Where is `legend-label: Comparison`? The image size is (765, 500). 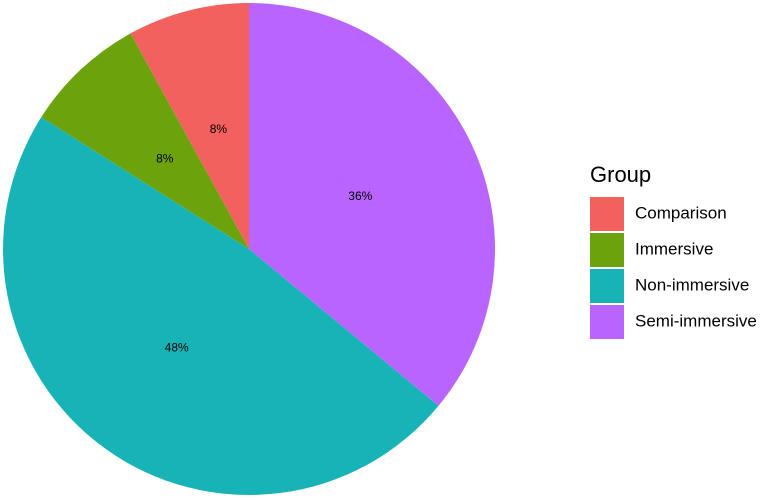
legend-label: Comparison is located at coordinates (681, 212).